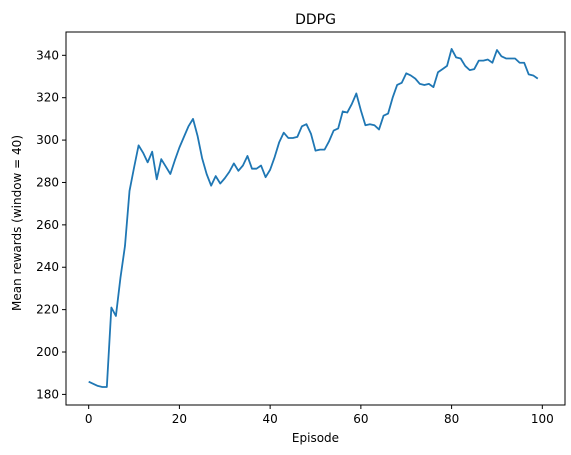  Describe the element at coordinates (47, 225) in the screenshot. I see `y-tick-label: 260` at that location.